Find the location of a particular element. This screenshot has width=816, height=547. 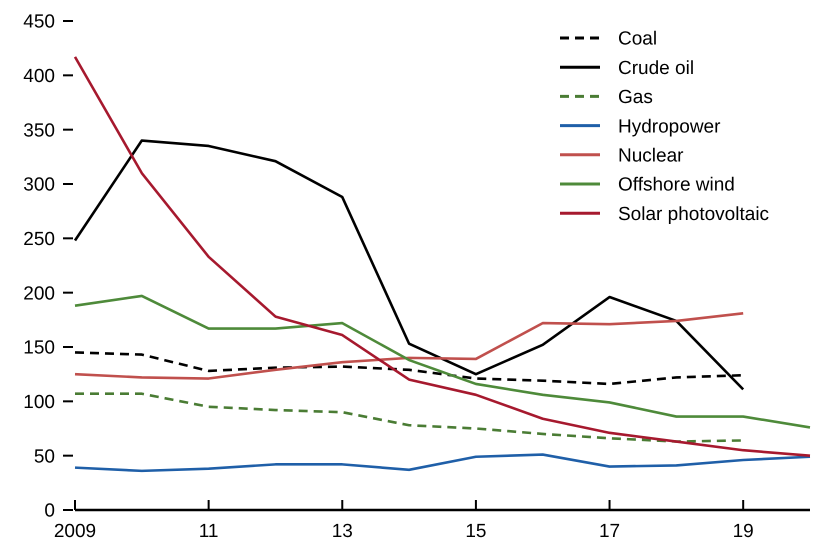

legend-label: Nuclear is located at coordinates (651, 155).